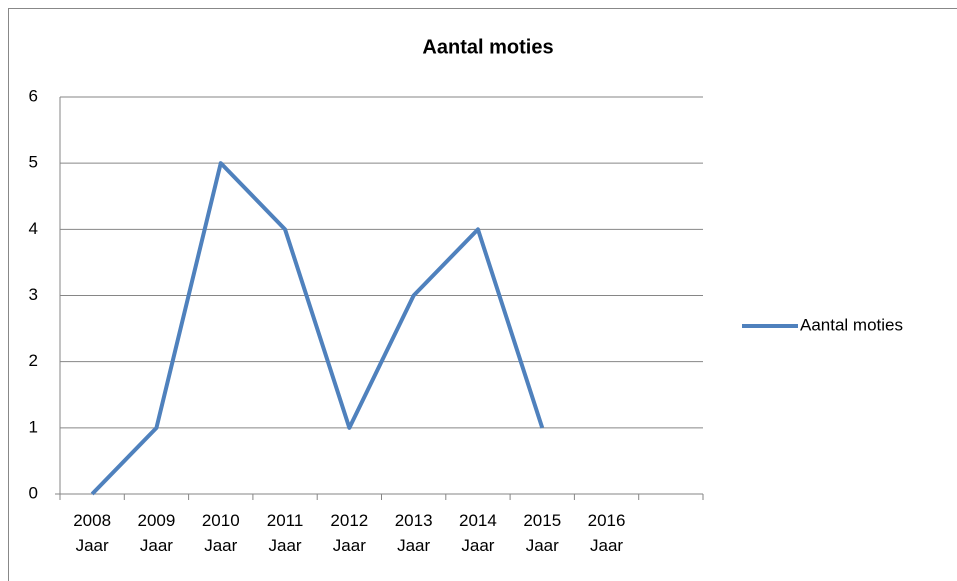 The height and width of the screenshot is (581, 957). I want to click on legend-label: Aantal moties, so click(851, 324).